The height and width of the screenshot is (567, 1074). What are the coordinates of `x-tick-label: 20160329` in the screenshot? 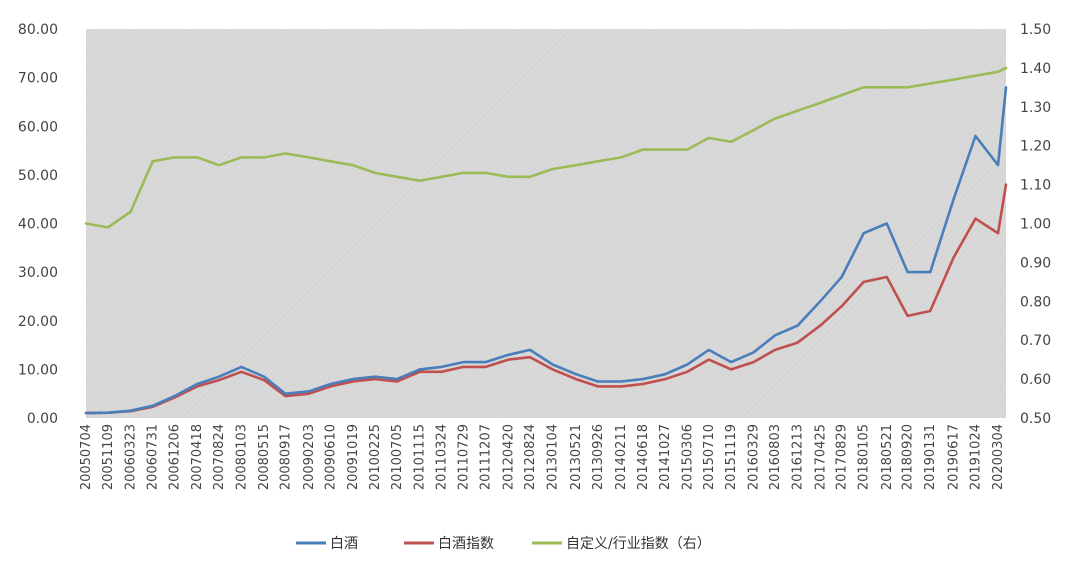 It's located at (754, 457).